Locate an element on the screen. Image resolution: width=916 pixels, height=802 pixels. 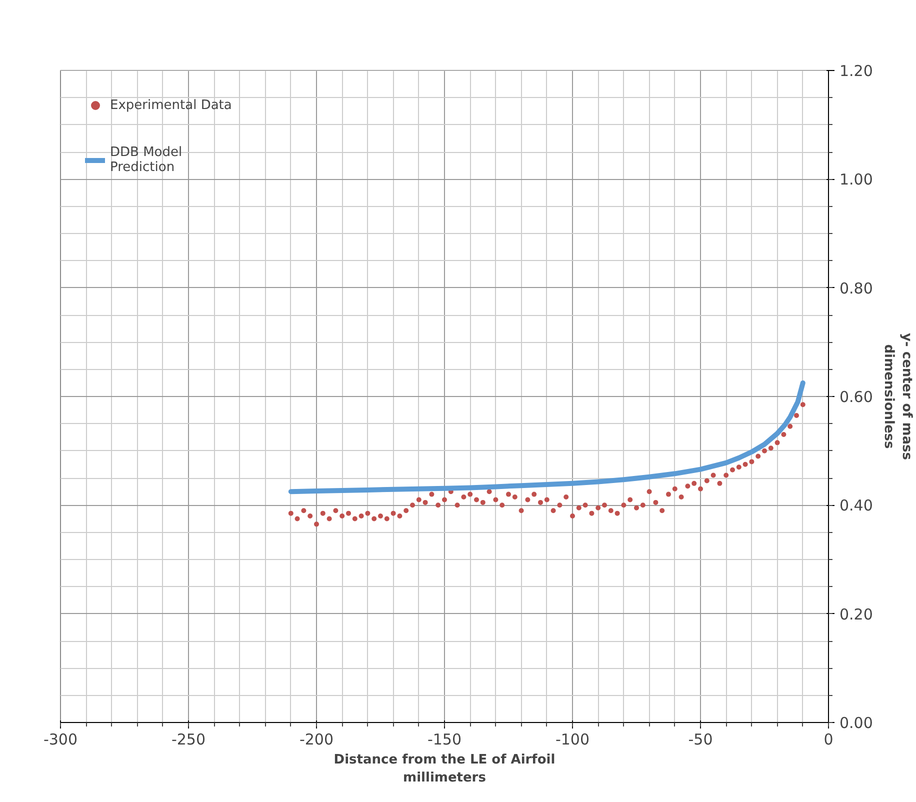
y-axis-title: y- center of mass dimensionless is located at coordinates (897, 396).